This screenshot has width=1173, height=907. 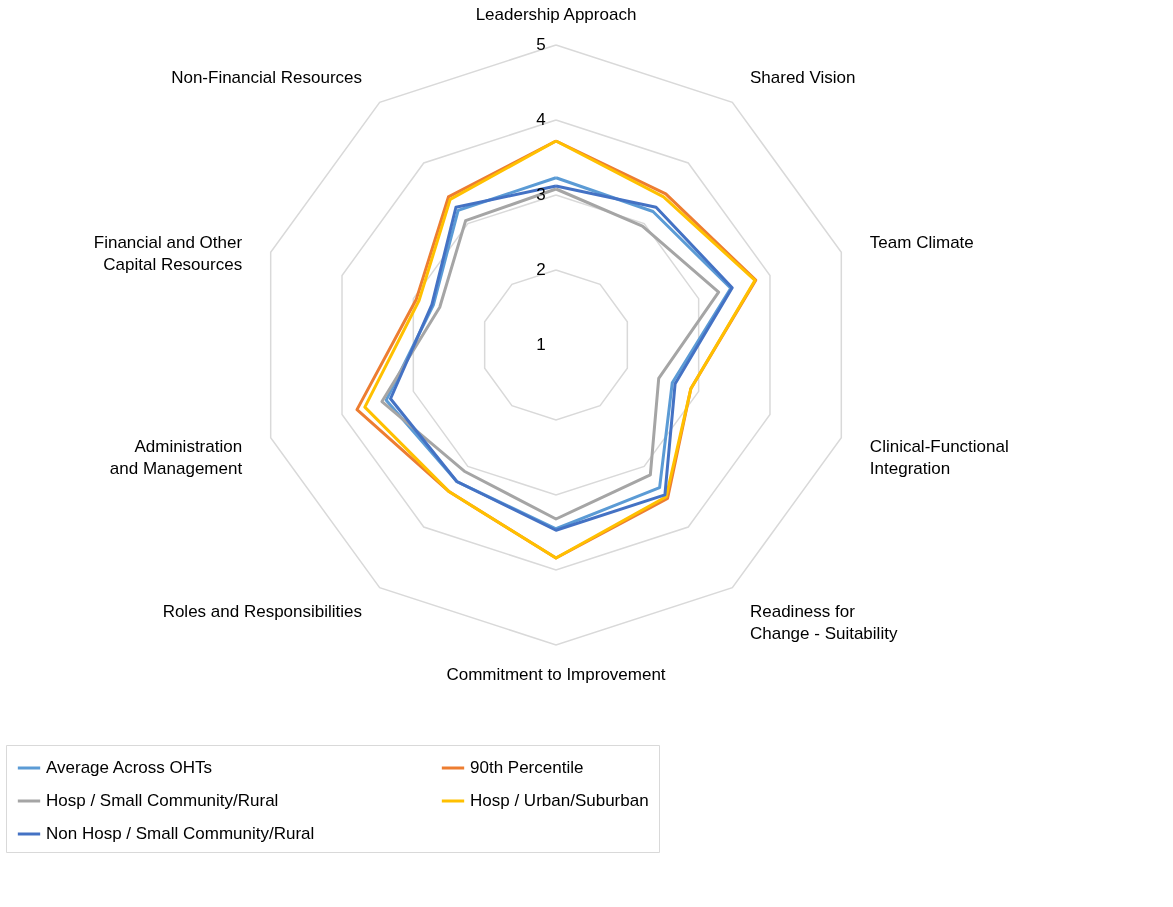 I want to click on y-tick-label: 3, so click(x=541, y=194).